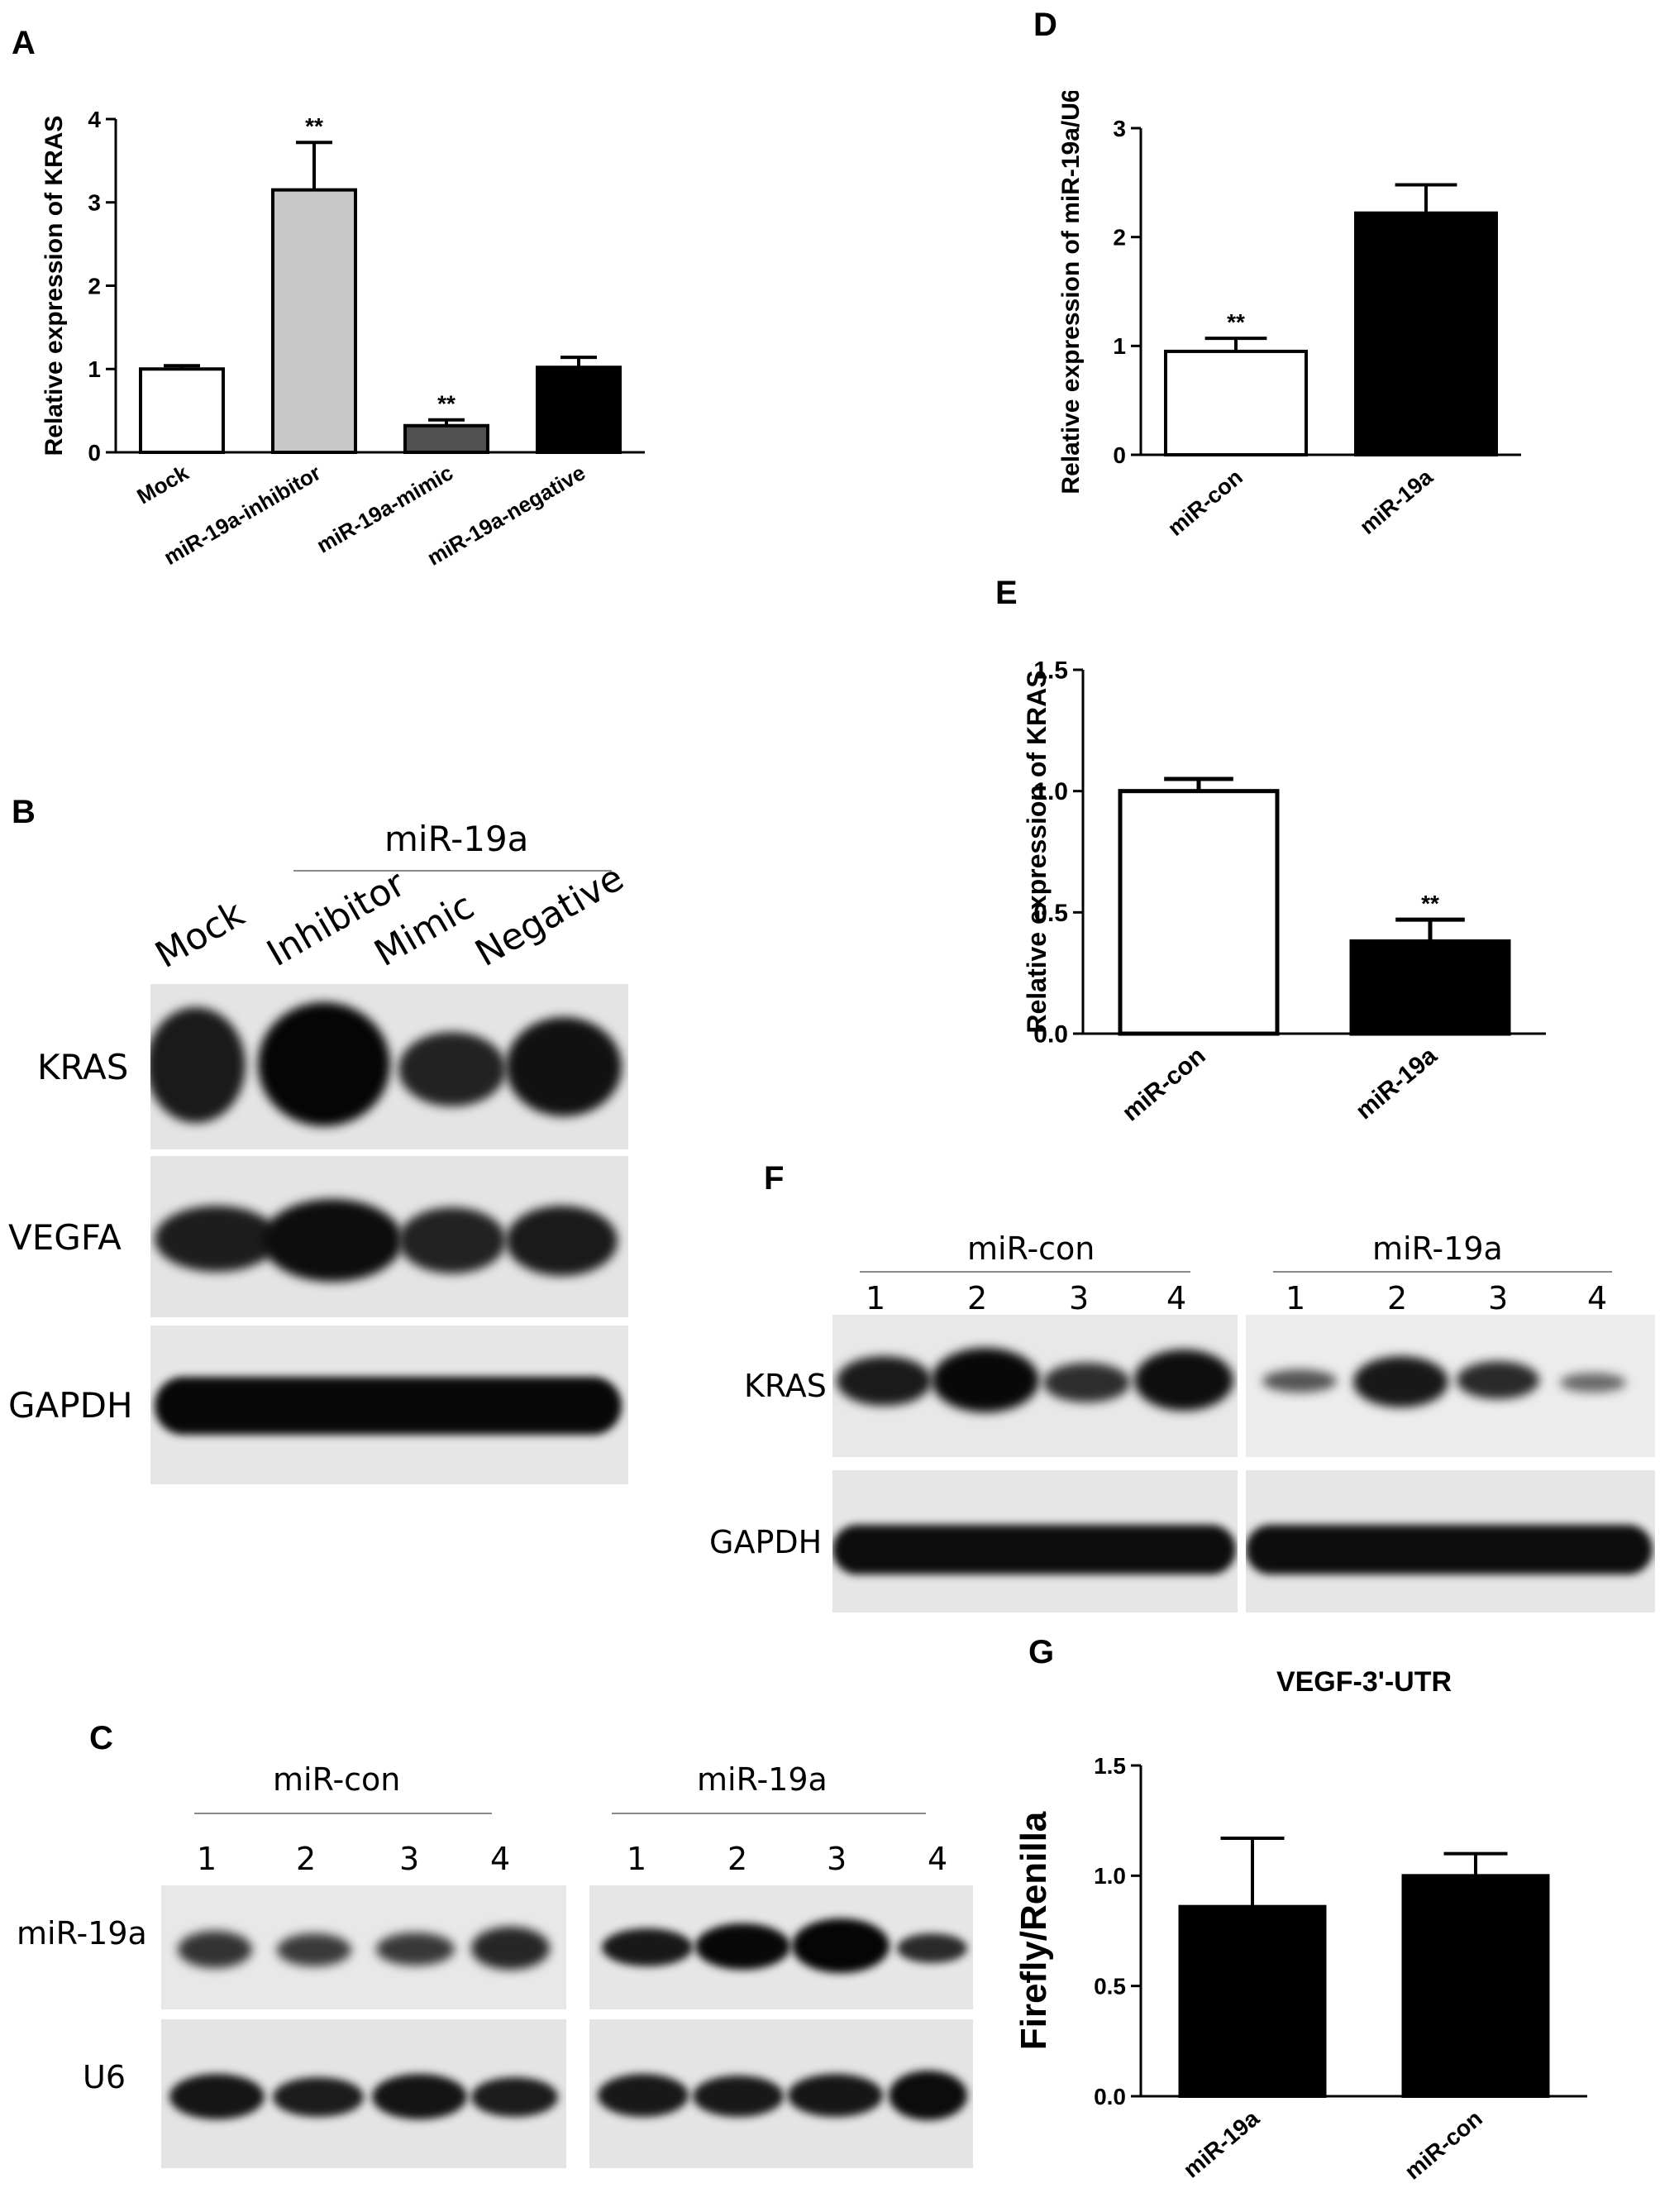 The image size is (1679, 2212). Describe the element at coordinates (343, 1814) in the screenshot. I see `panel-c-group-line-left` at that location.